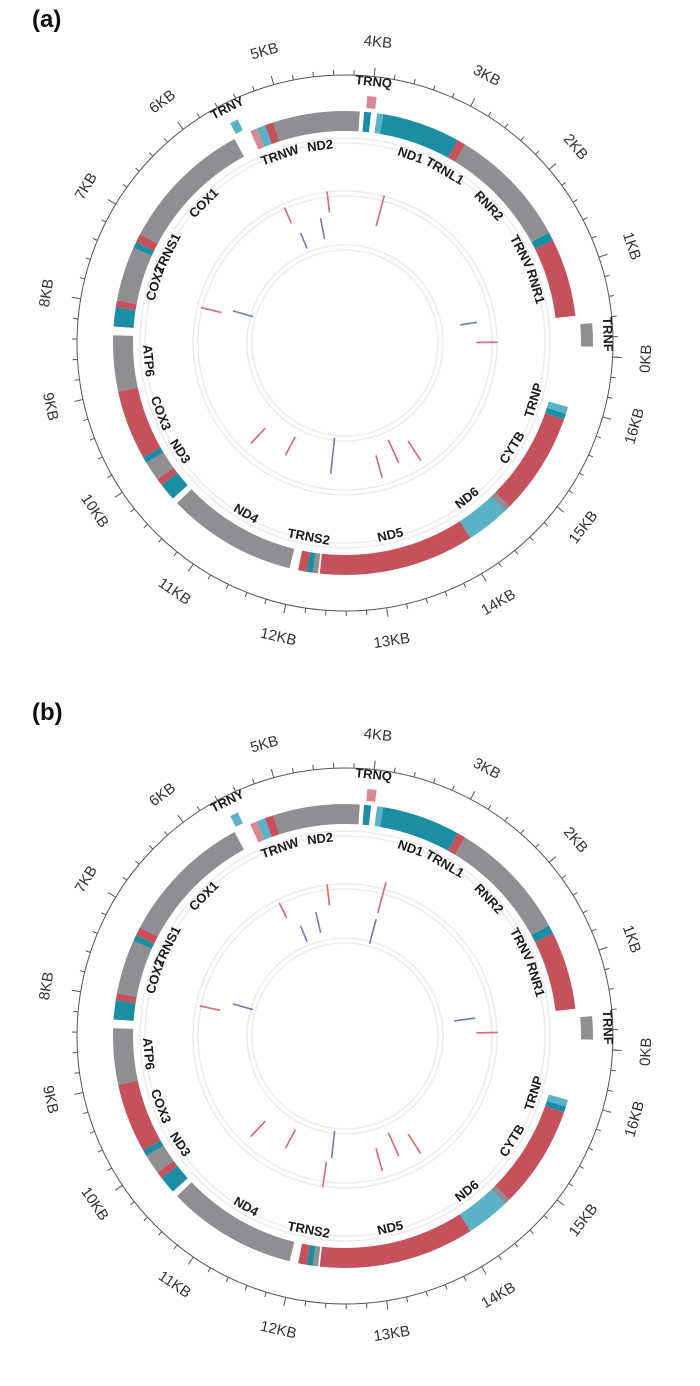 The height and width of the screenshot is (1386, 700). Describe the element at coordinates (635, 426) in the screenshot. I see `kb-label: 16KB` at that location.